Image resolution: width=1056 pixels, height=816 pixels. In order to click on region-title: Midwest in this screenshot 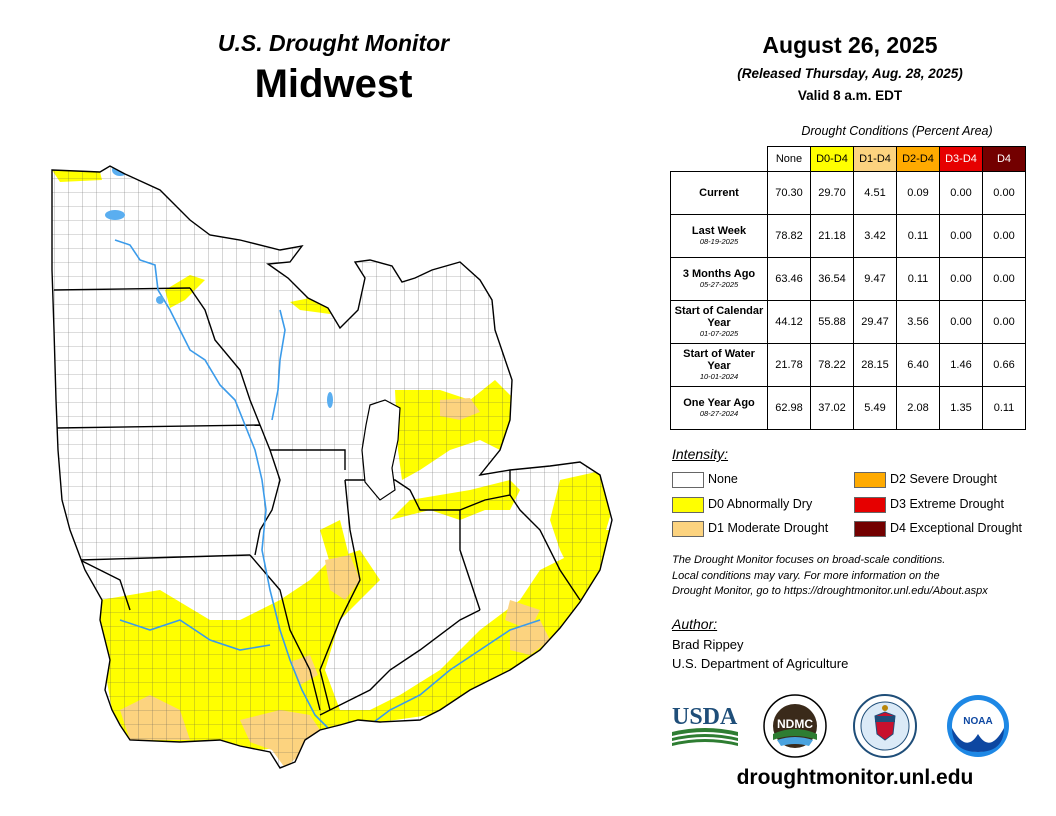, I will do `click(333, 84)`.